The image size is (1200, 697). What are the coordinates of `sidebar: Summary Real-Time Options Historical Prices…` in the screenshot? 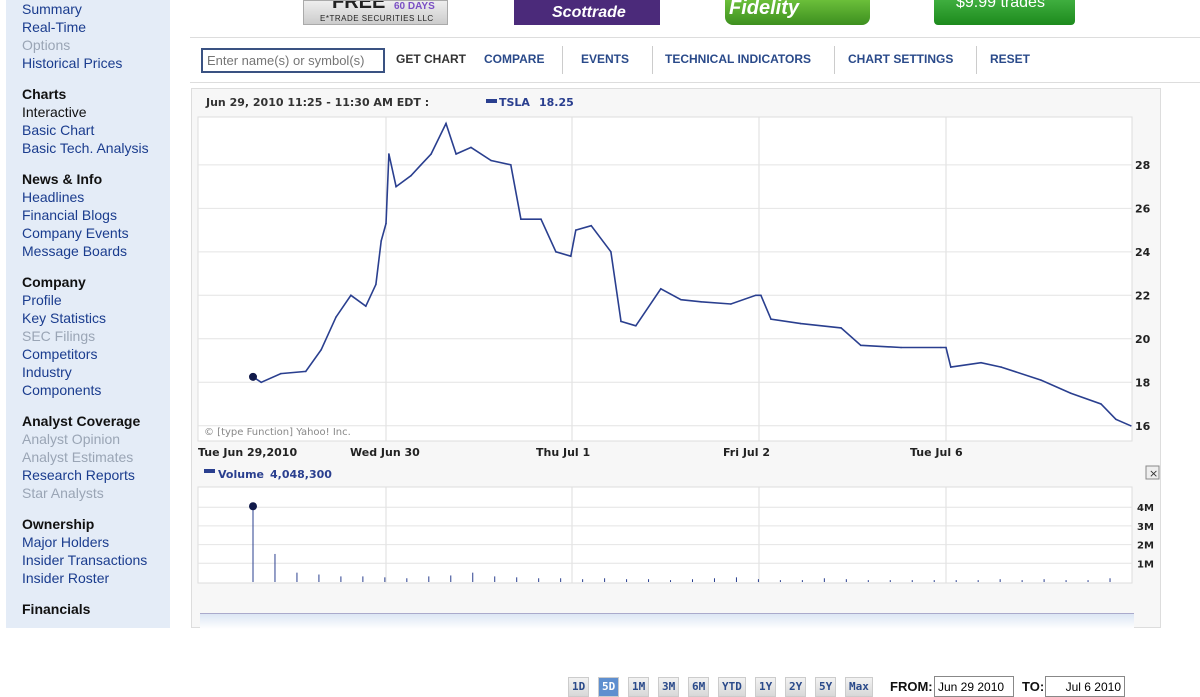 It's located at (88, 314).